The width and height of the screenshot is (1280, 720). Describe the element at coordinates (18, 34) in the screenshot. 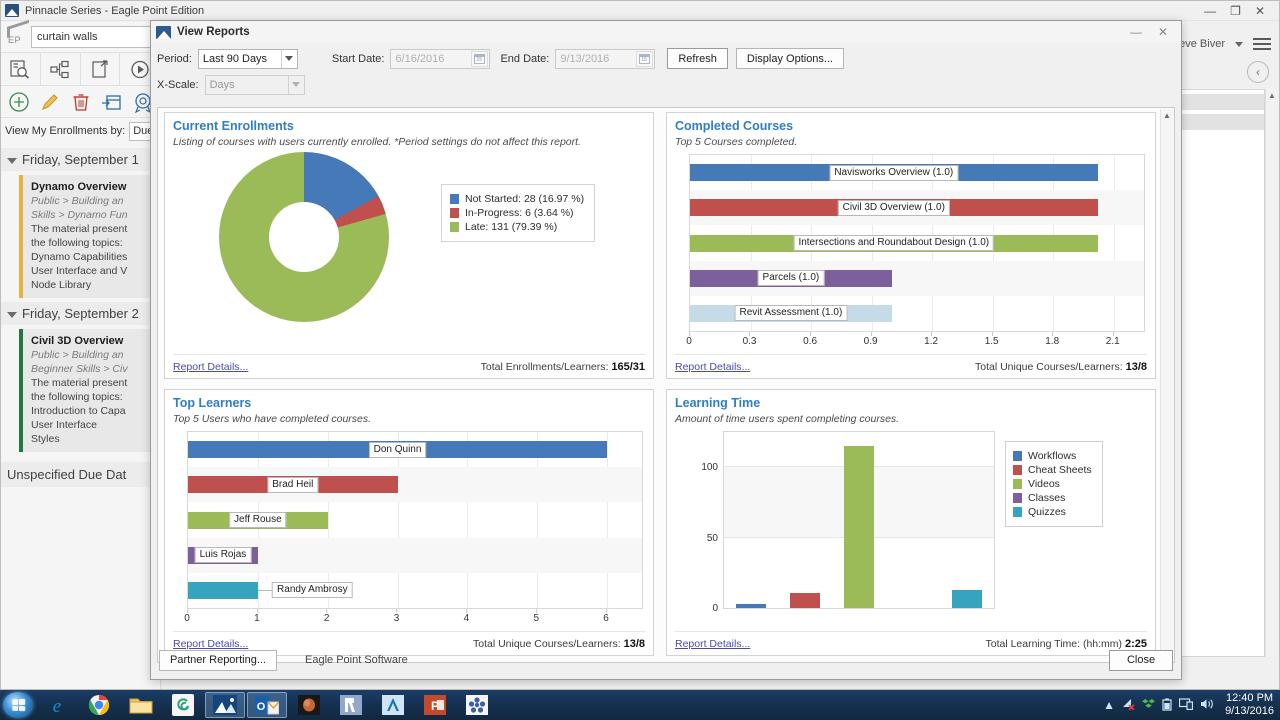

I see `eagle-point-home-icon: EP` at that location.